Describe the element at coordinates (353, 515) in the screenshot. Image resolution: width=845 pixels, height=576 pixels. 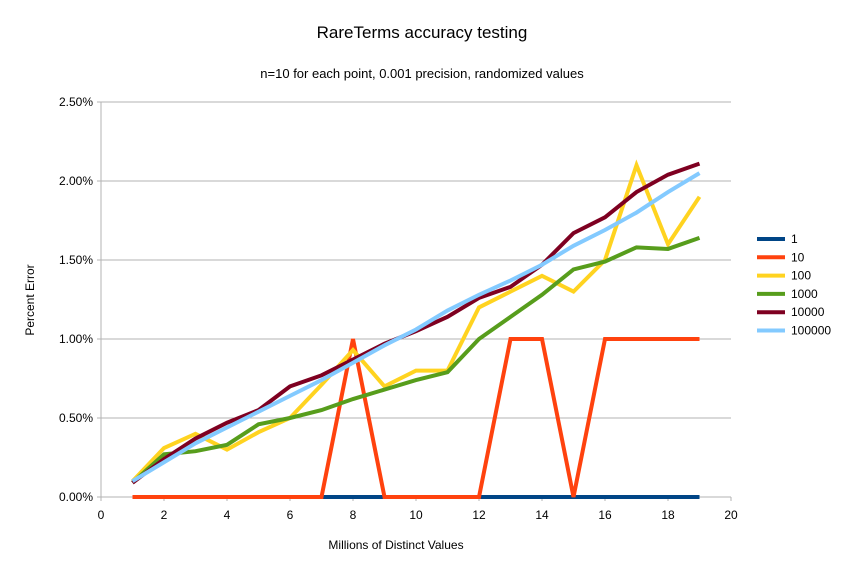
I see `x-tick-label: 8` at that location.